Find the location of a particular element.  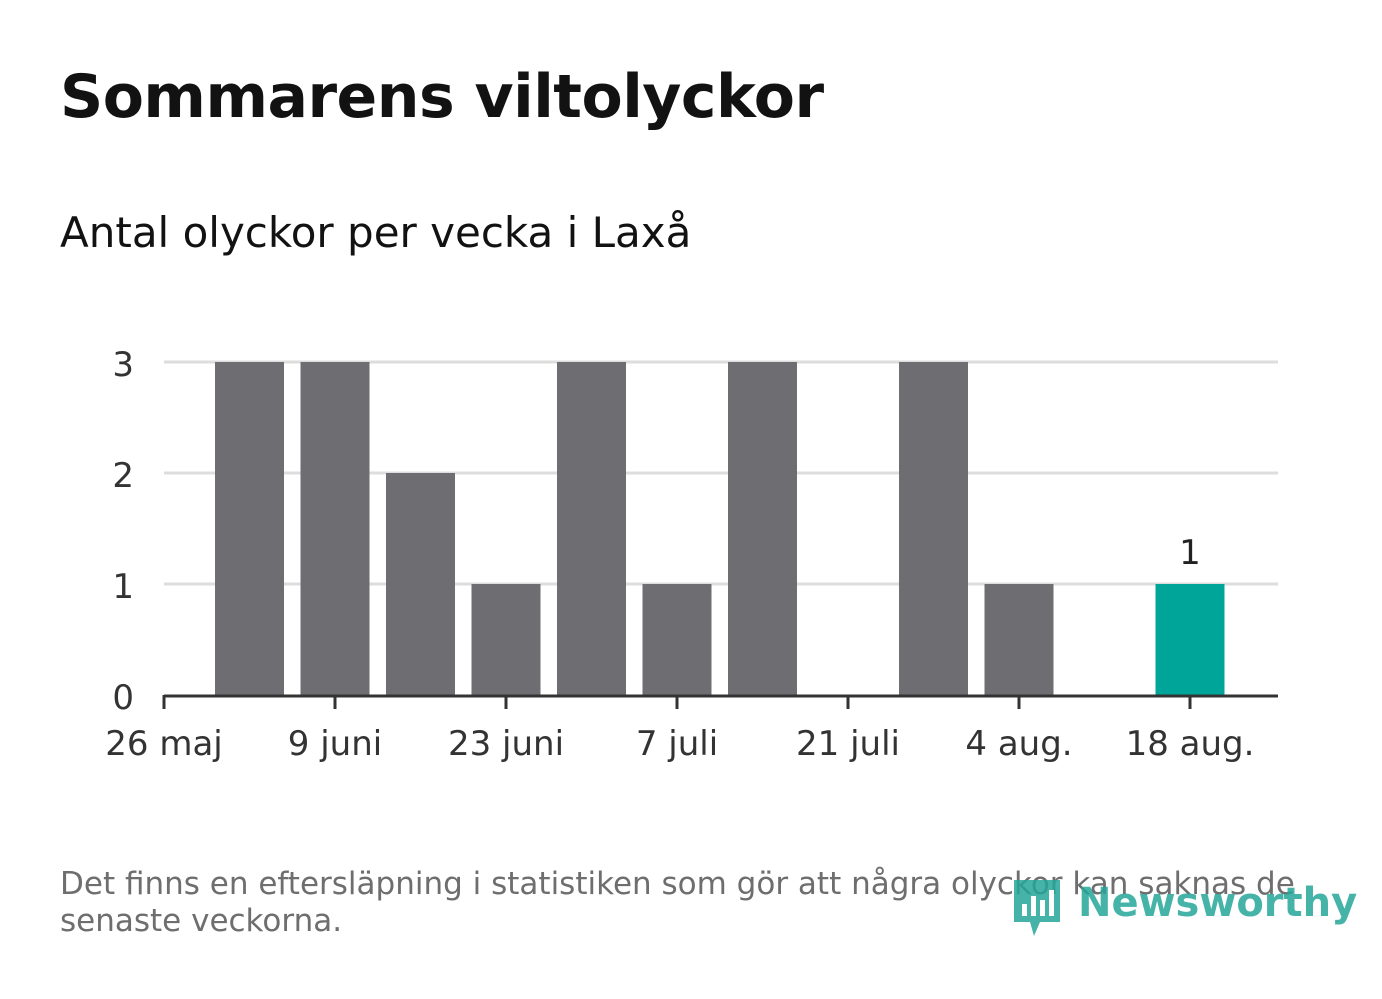

highlight-data-label: 1 is located at coordinates (1190, 553).